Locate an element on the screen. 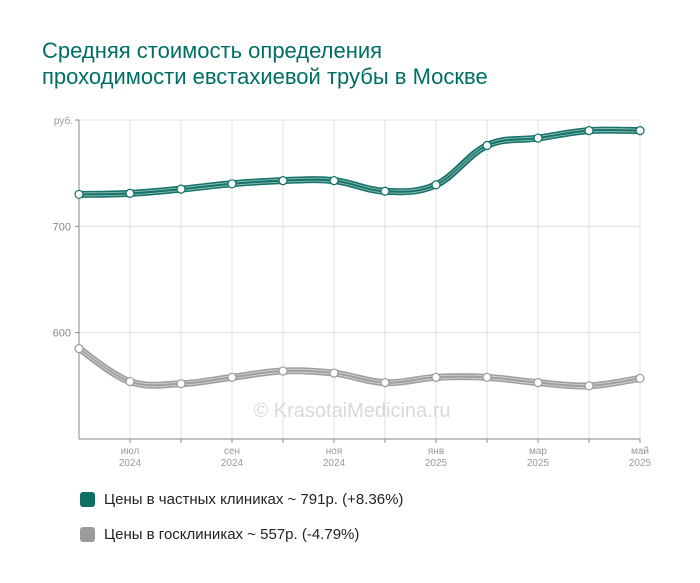  y-tick-label: 600 is located at coordinates (62, 334).